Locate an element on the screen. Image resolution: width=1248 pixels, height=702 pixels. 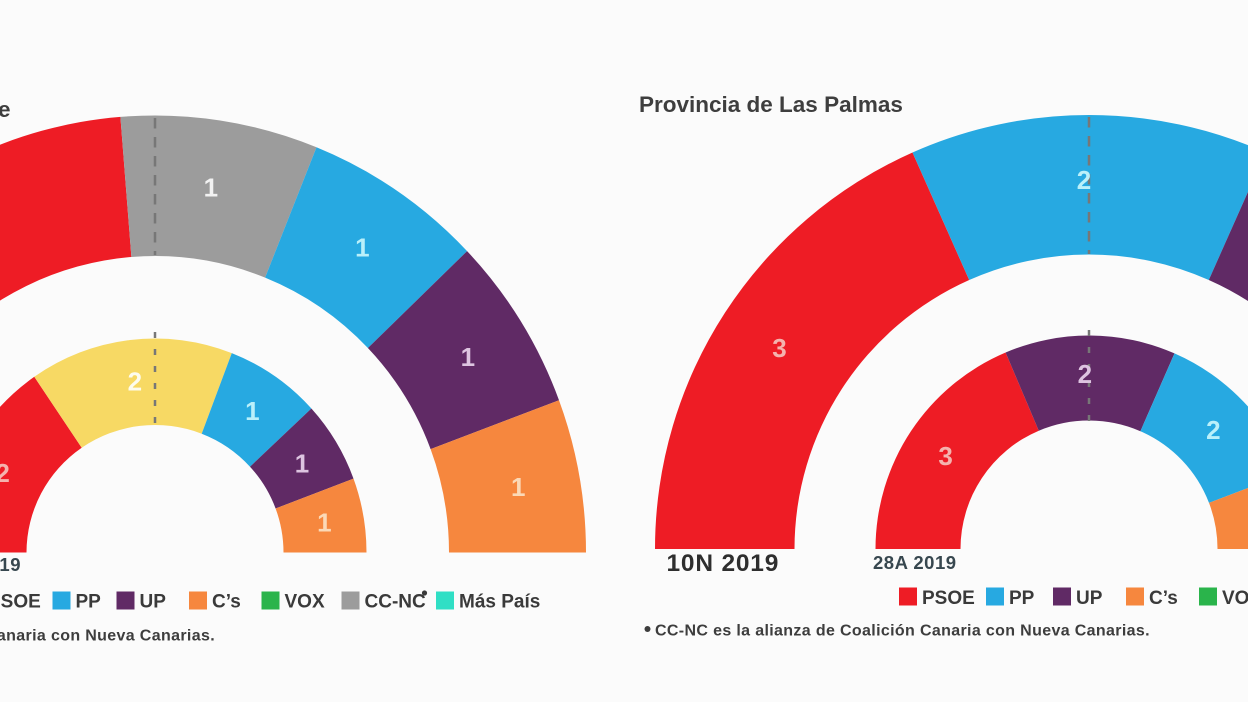
svg-text: CC-NC is located at coordinates (395, 602).